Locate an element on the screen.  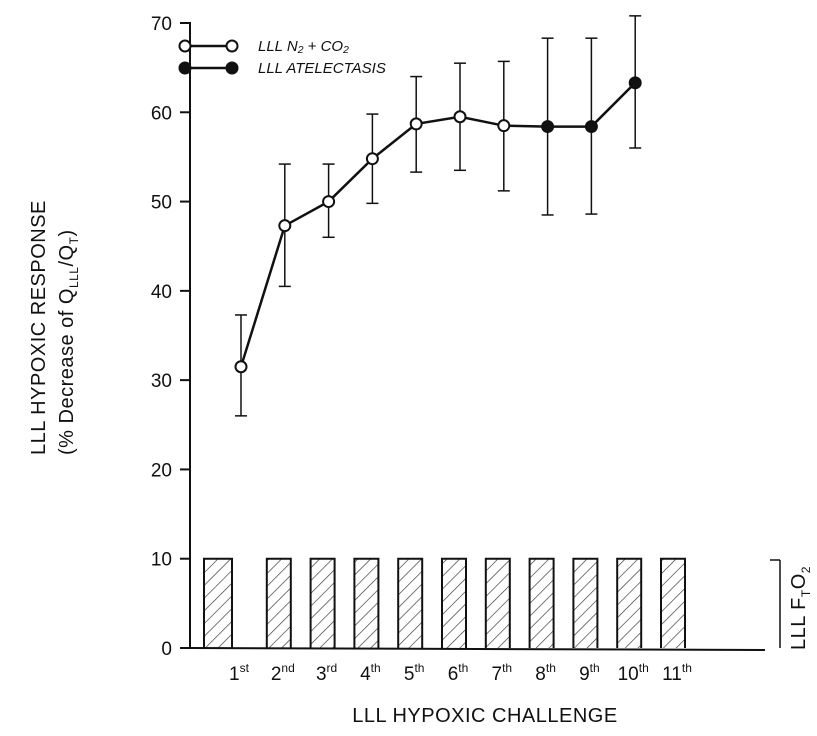
y-axis-title-sub-lll: LLL is located at coordinates (74, 278).